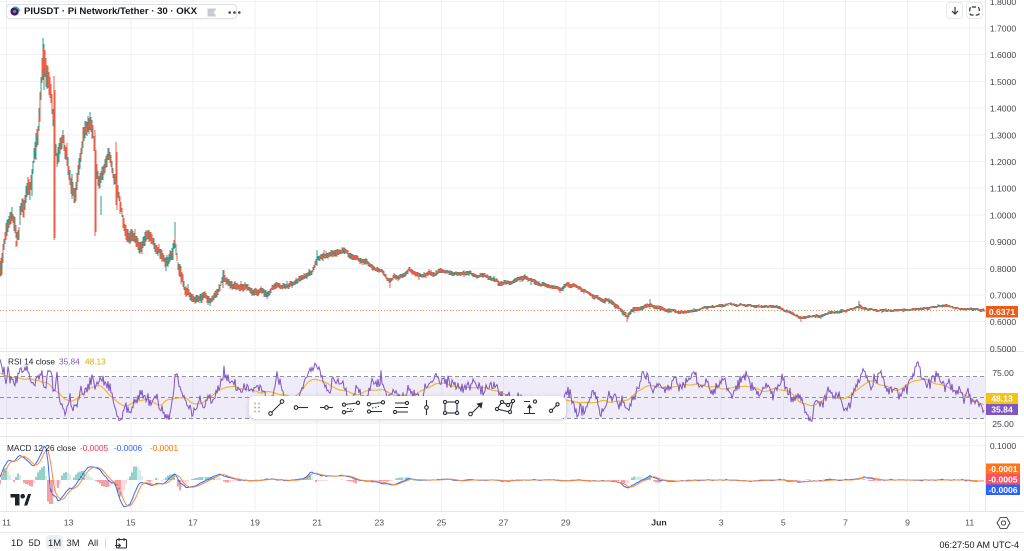 Image resolution: width=1024 pixels, height=551 pixels. What do you see at coordinates (1003, 215) in the screenshot?
I see `svg-text: 1.0000` at bounding box center [1003, 215].